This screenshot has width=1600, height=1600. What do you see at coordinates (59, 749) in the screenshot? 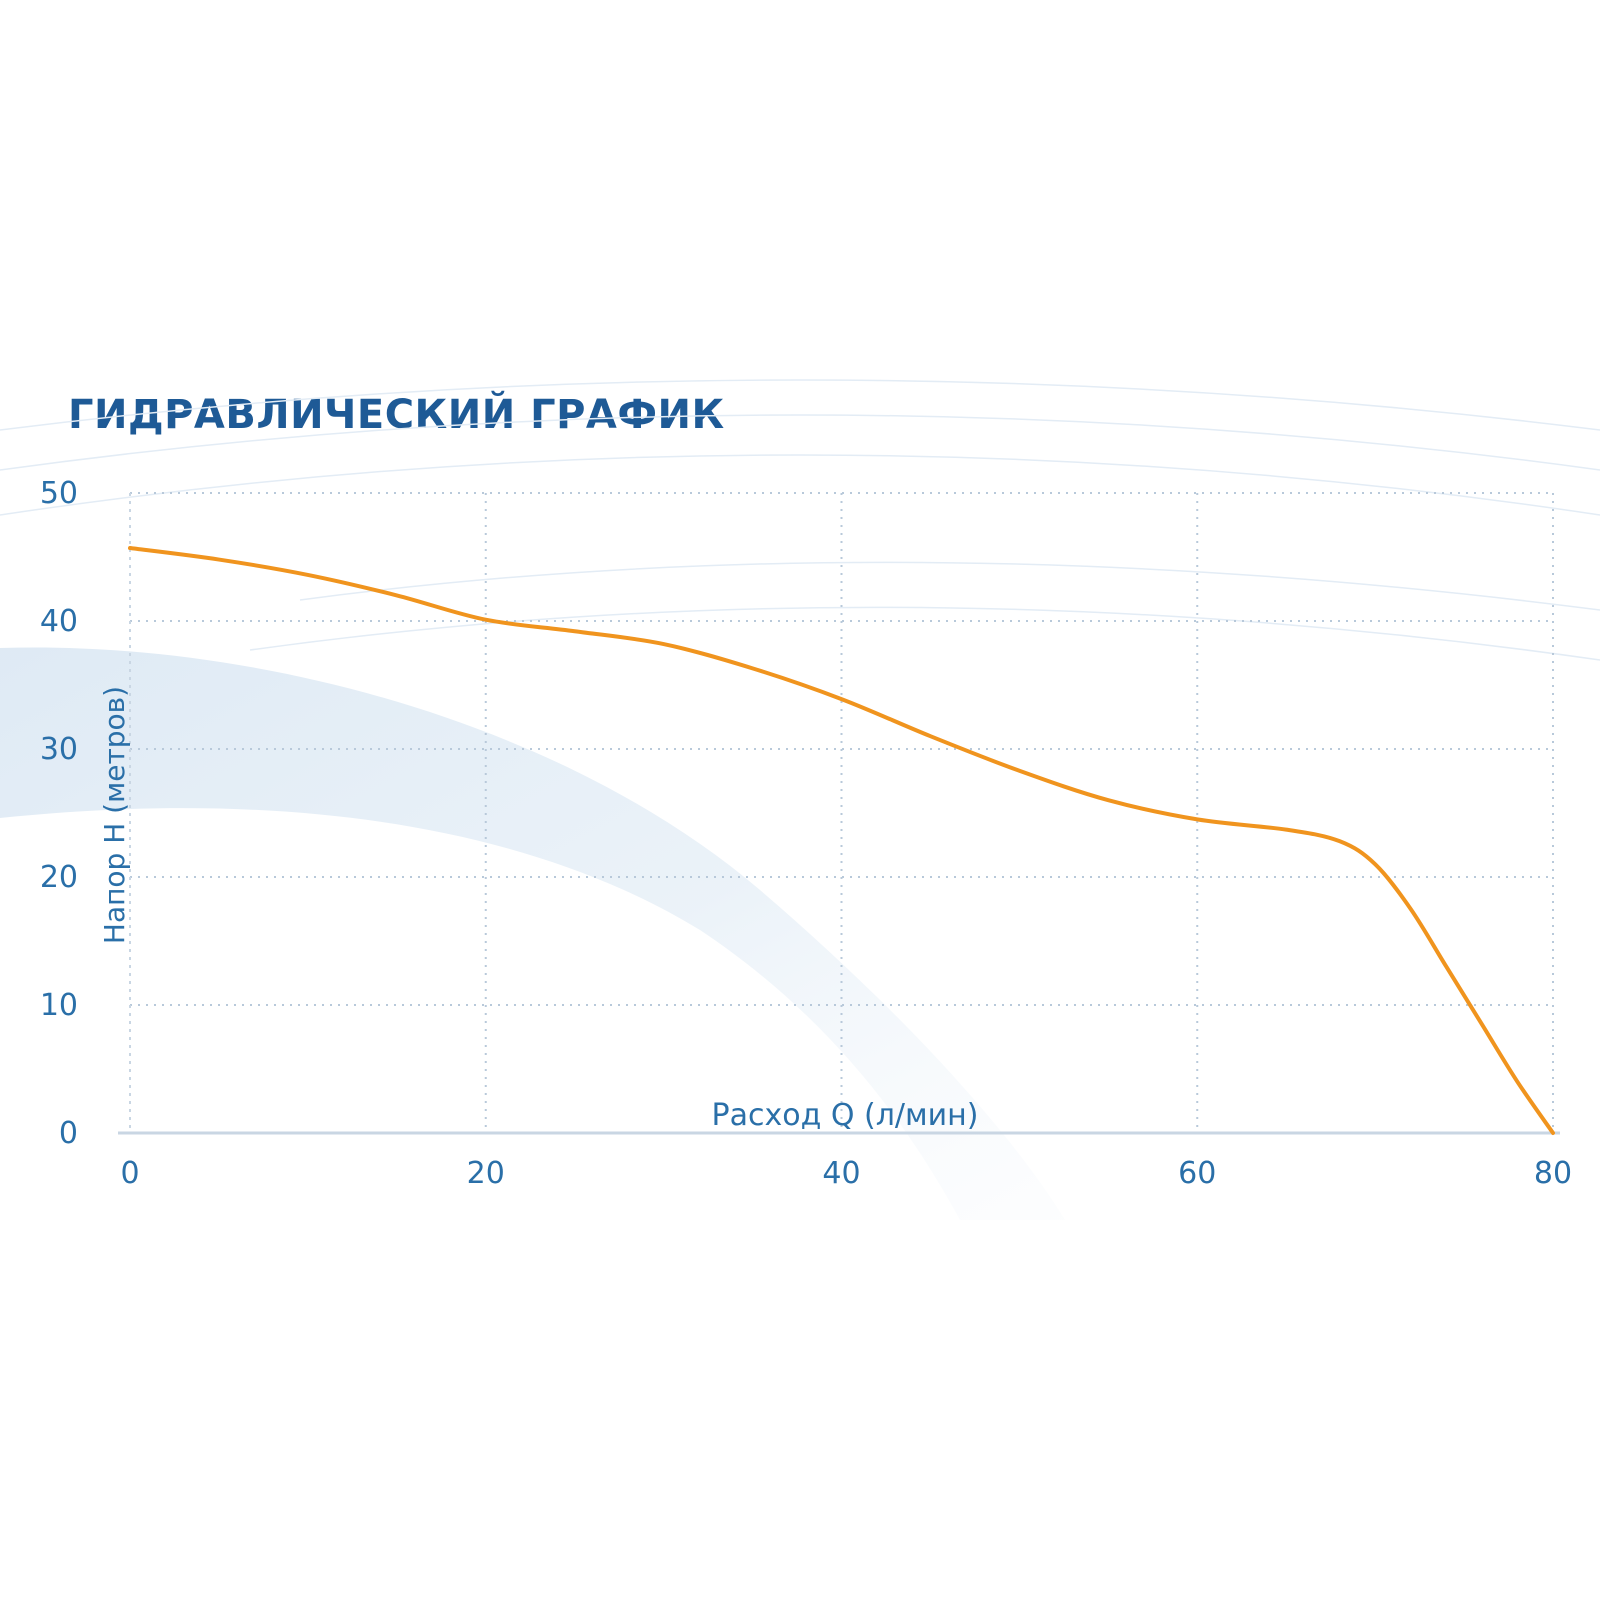
I see `y-tick-label: 30` at bounding box center [59, 749].